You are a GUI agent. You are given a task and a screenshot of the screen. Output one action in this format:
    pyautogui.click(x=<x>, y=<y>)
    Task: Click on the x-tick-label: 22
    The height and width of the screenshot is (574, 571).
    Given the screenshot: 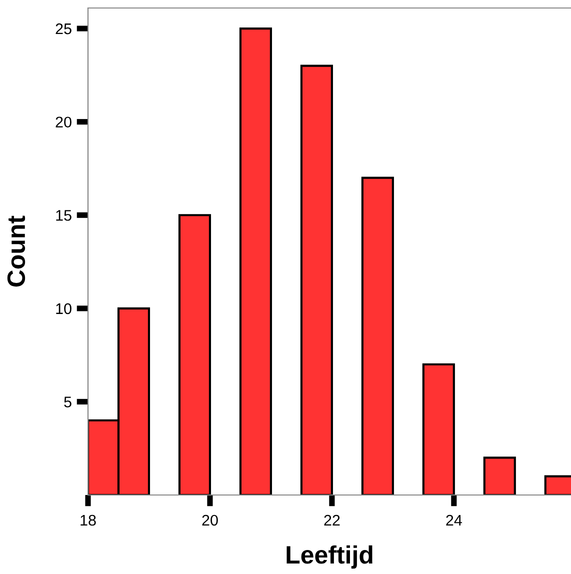 What is the action you would take?
    pyautogui.click(x=332, y=520)
    